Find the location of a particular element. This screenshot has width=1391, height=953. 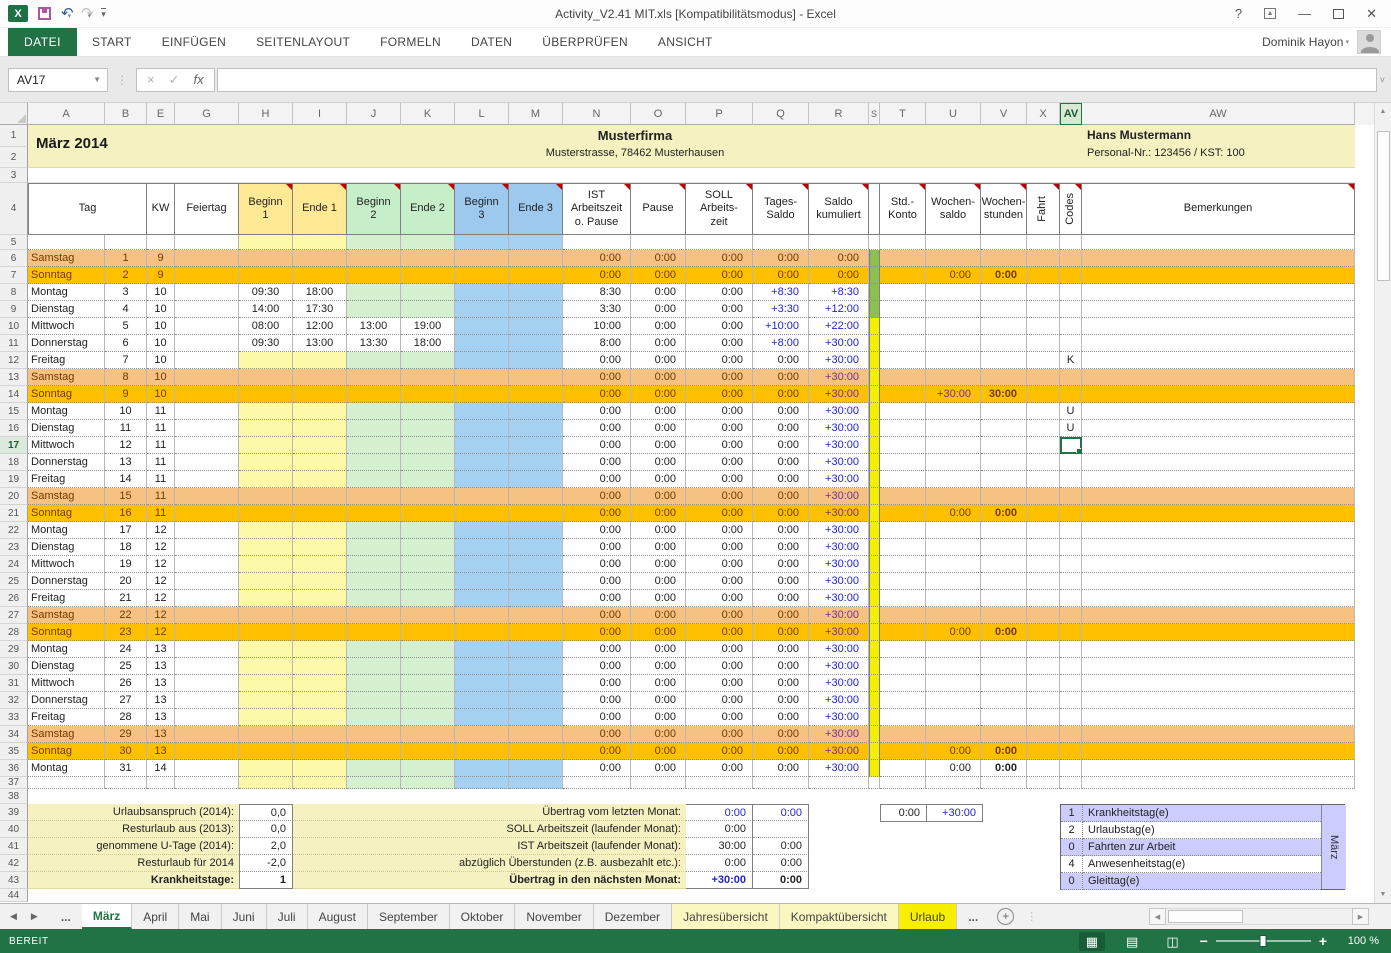

zoom-slider is located at coordinates (1263, 941).